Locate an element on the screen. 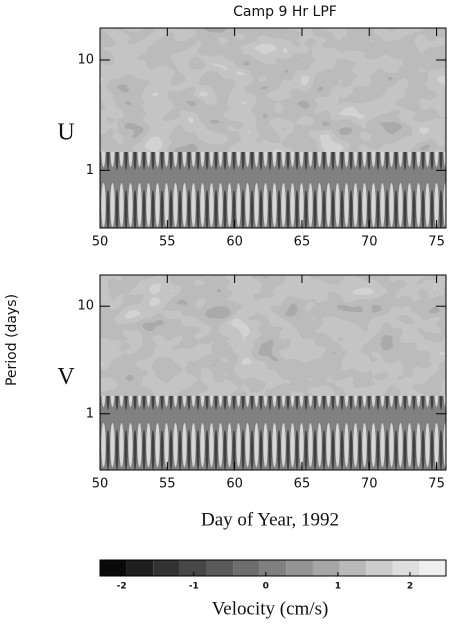  colorbar-label: Velocity (cm/s) is located at coordinates (270, 608).